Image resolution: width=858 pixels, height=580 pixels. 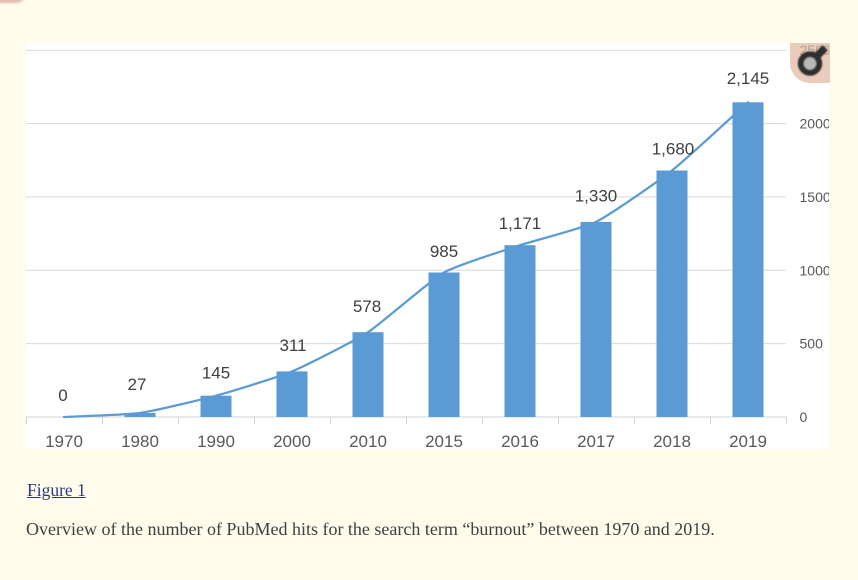 I want to click on svg-text: 2015, so click(x=444, y=440).